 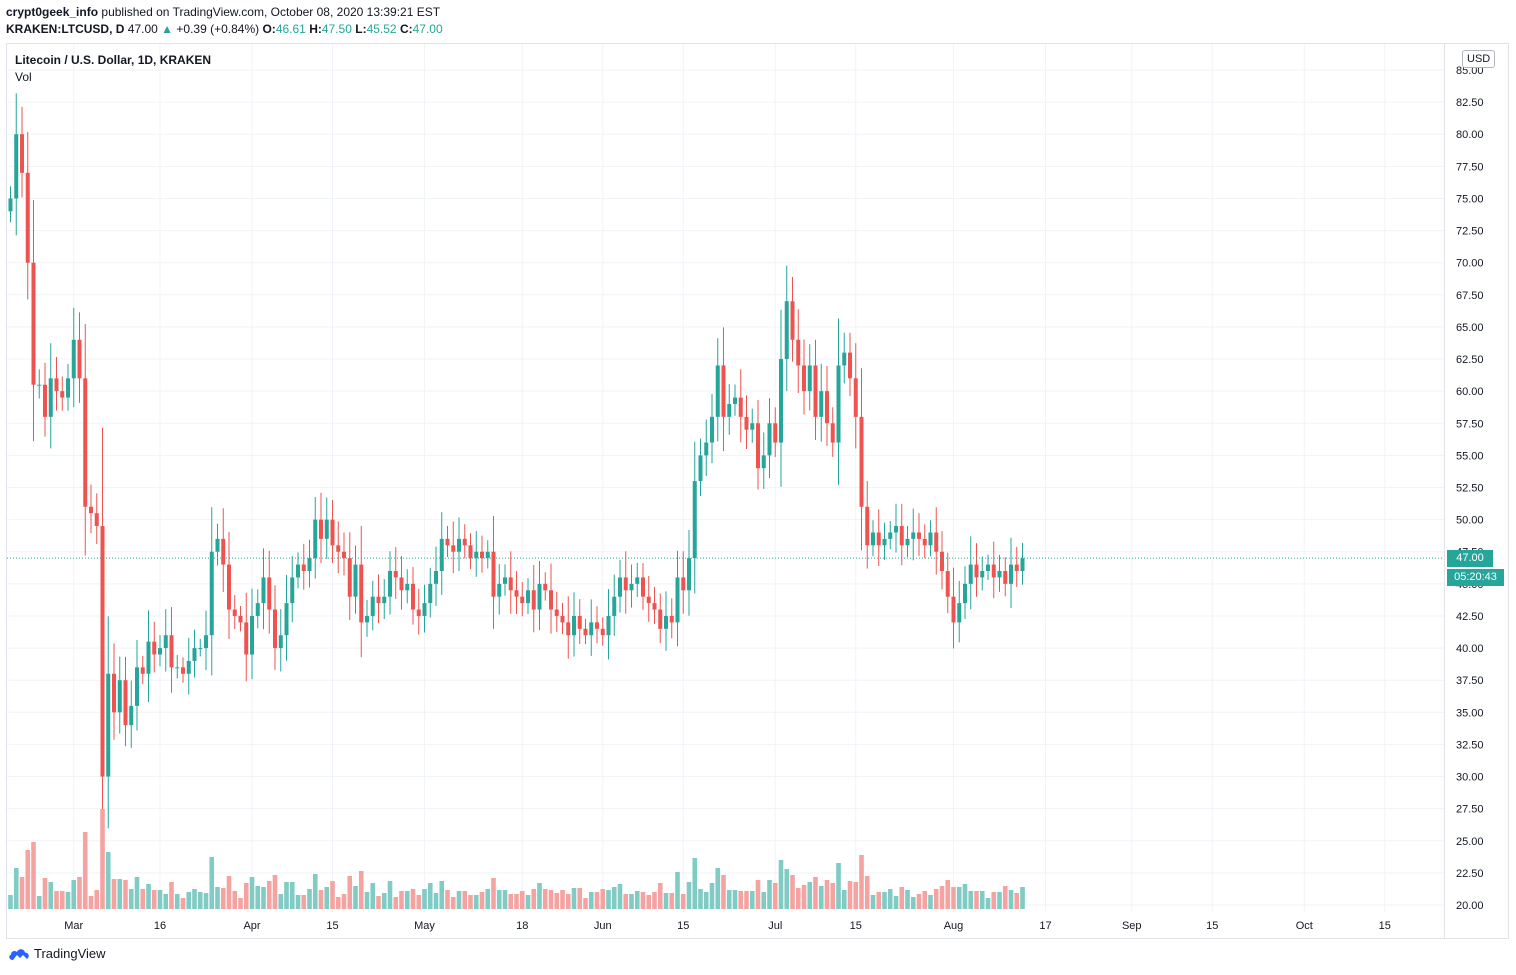 I want to click on author-name: crypt0geek_info, so click(x=52, y=12).